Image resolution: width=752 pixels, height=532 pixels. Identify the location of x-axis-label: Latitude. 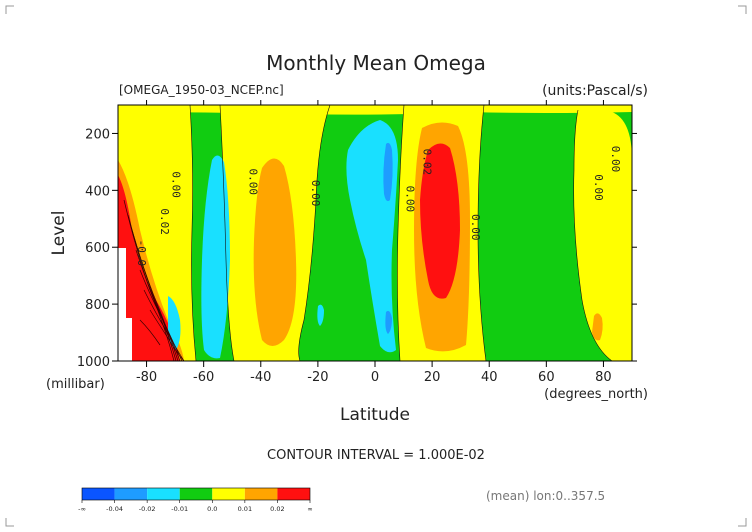
(375, 415).